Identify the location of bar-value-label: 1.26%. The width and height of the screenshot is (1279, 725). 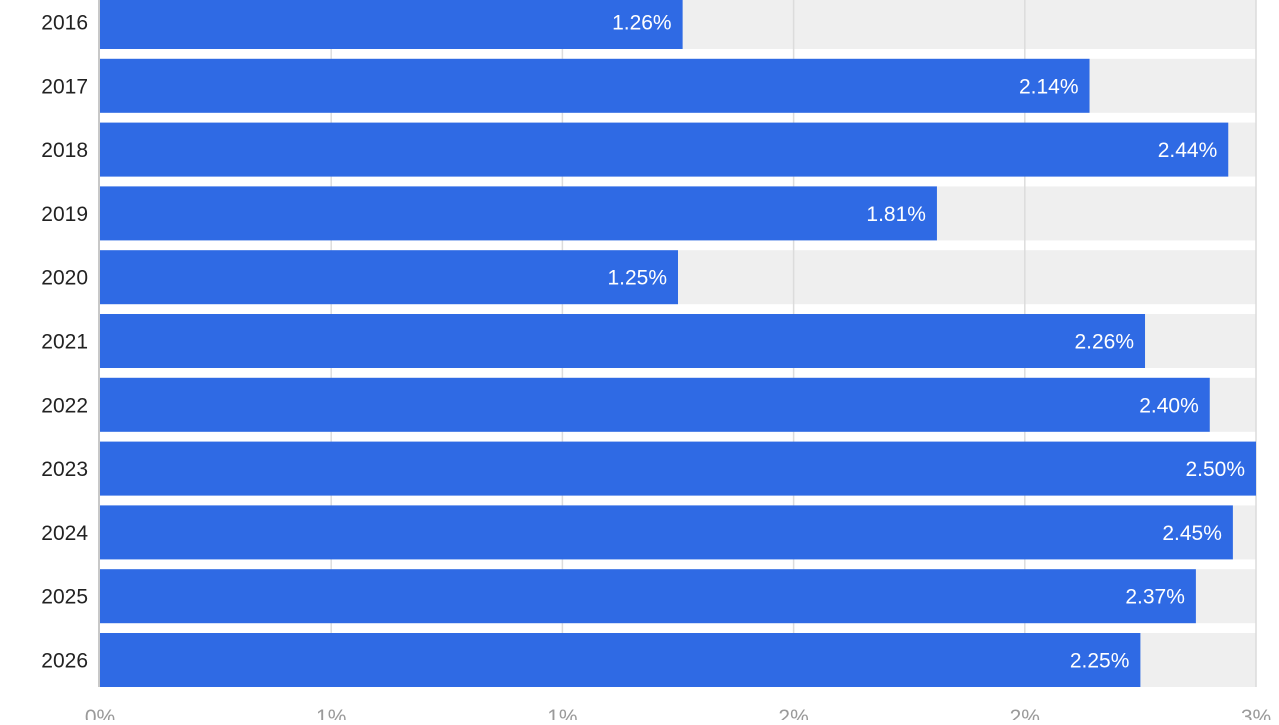
(642, 23).